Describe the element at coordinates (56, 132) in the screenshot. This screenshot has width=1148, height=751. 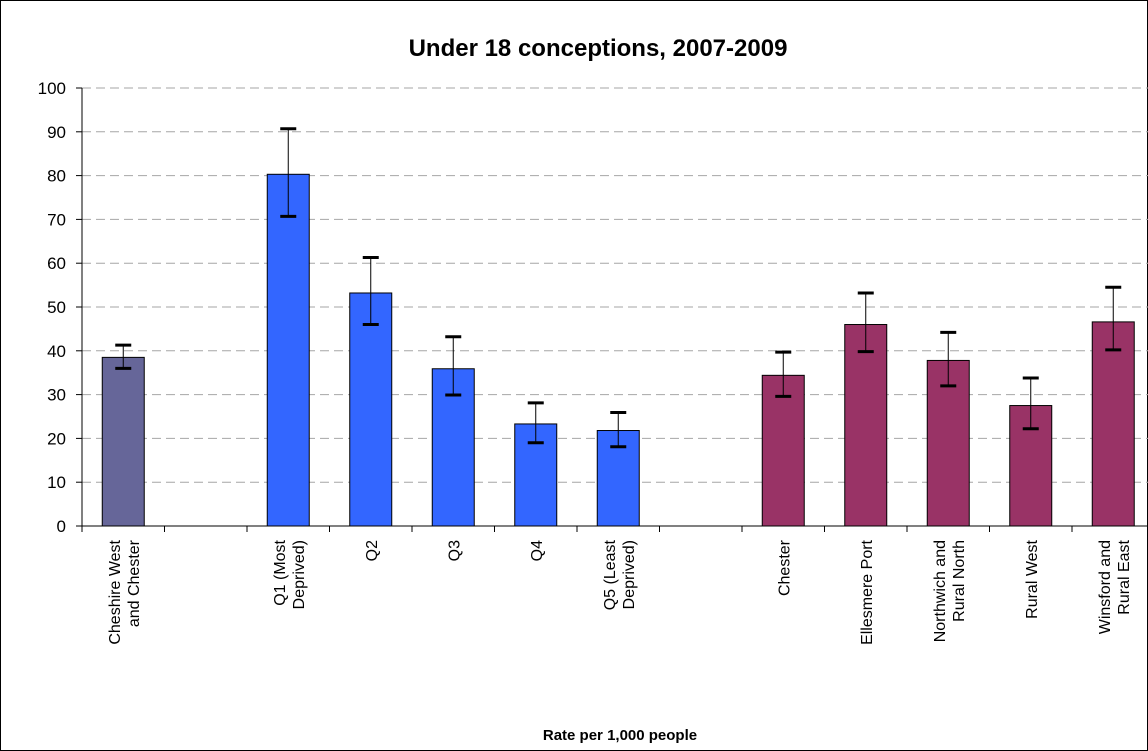
I see `y-tick-label: 90` at that location.